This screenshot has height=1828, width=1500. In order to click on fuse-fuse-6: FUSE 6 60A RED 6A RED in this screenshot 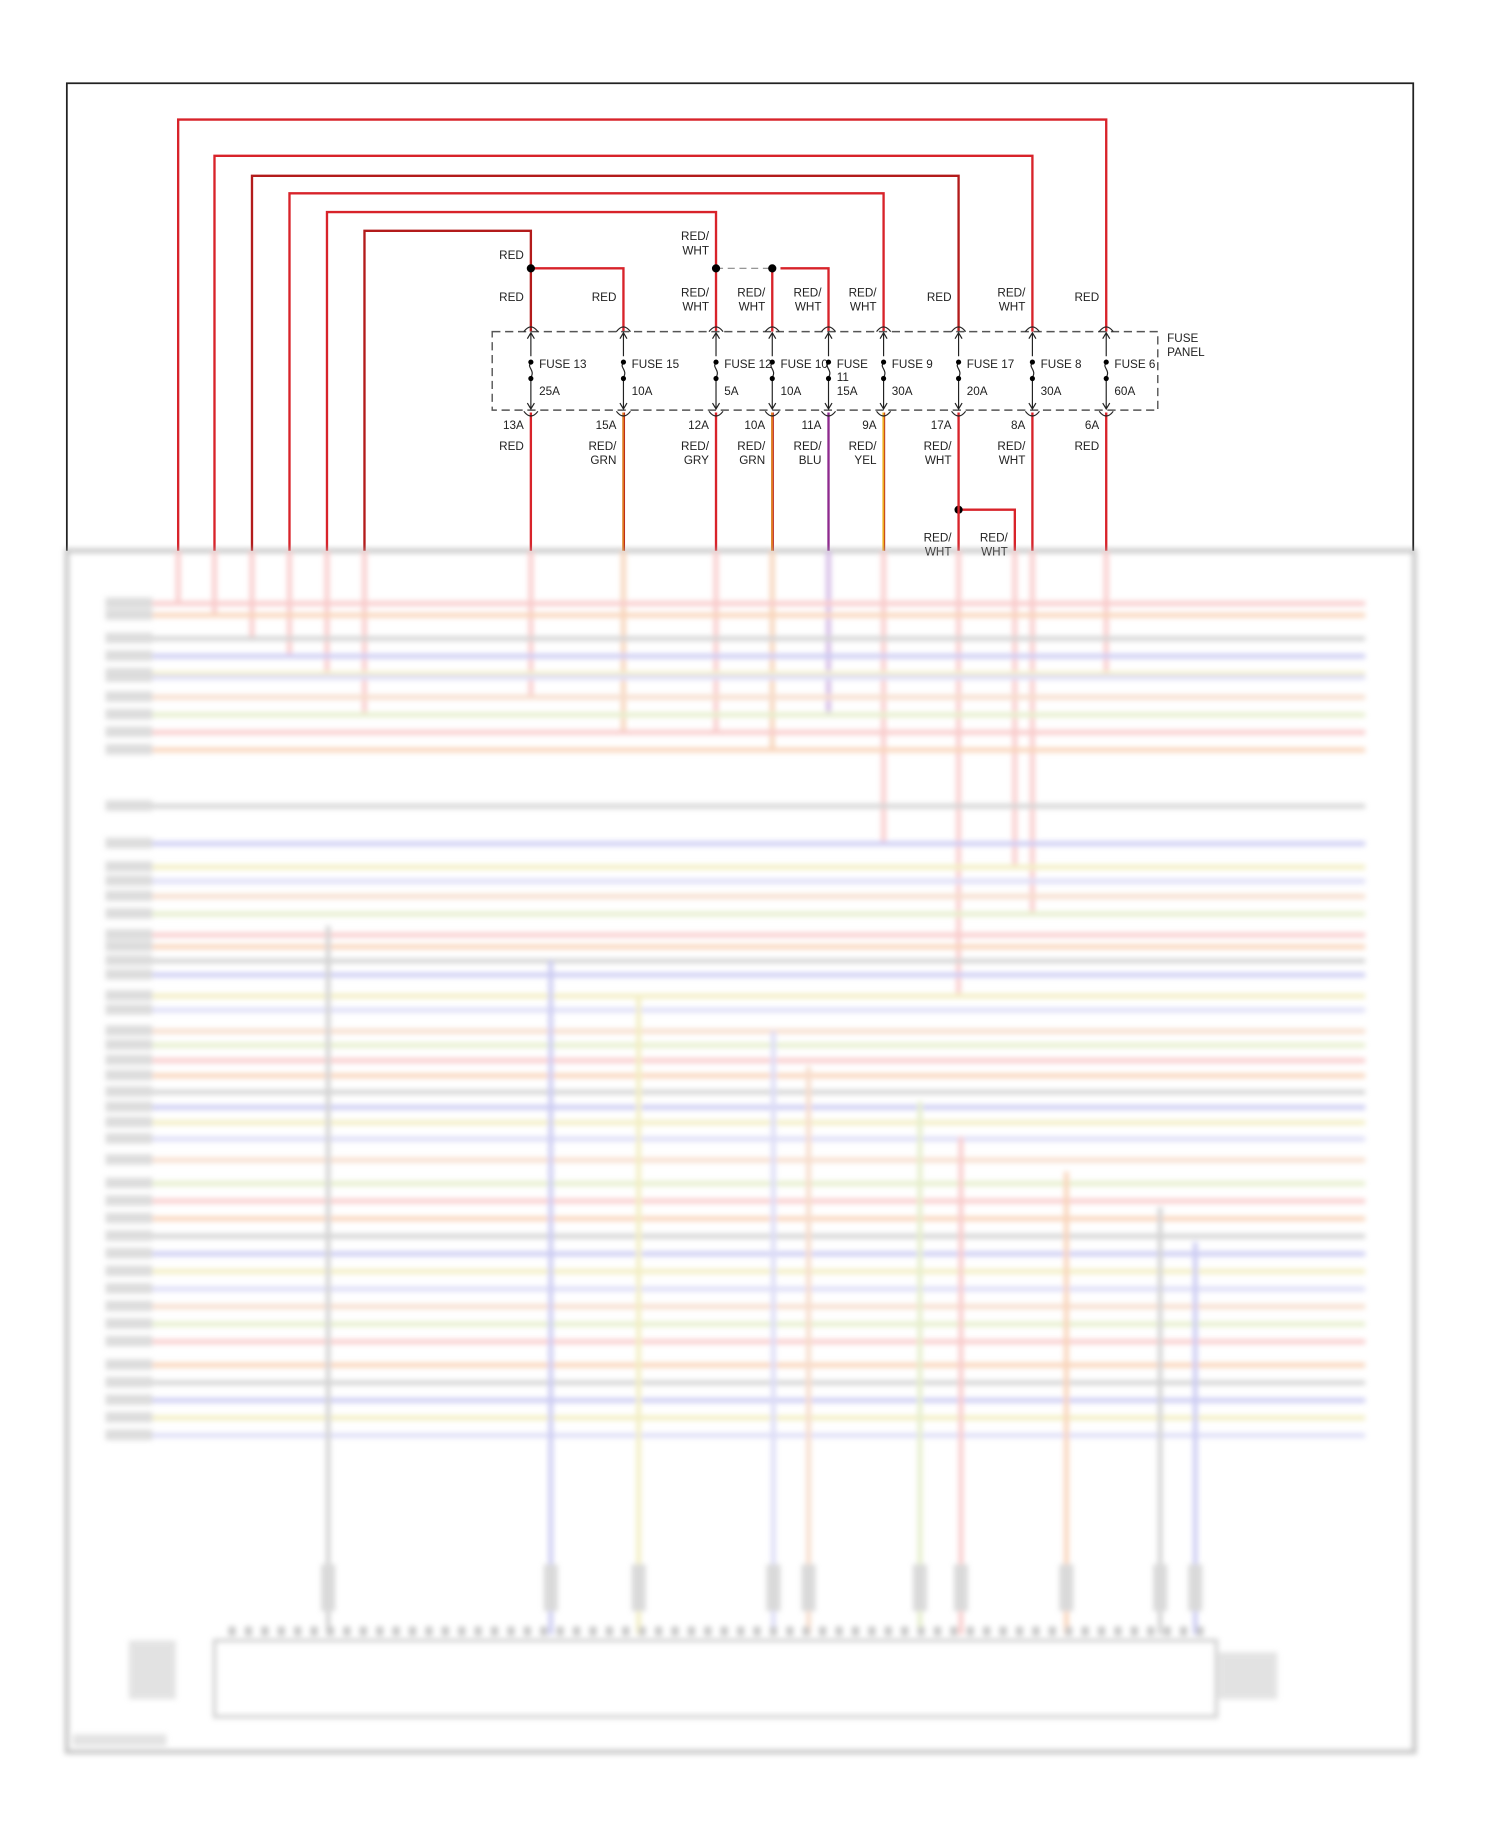, I will do `click(1114, 421)`.